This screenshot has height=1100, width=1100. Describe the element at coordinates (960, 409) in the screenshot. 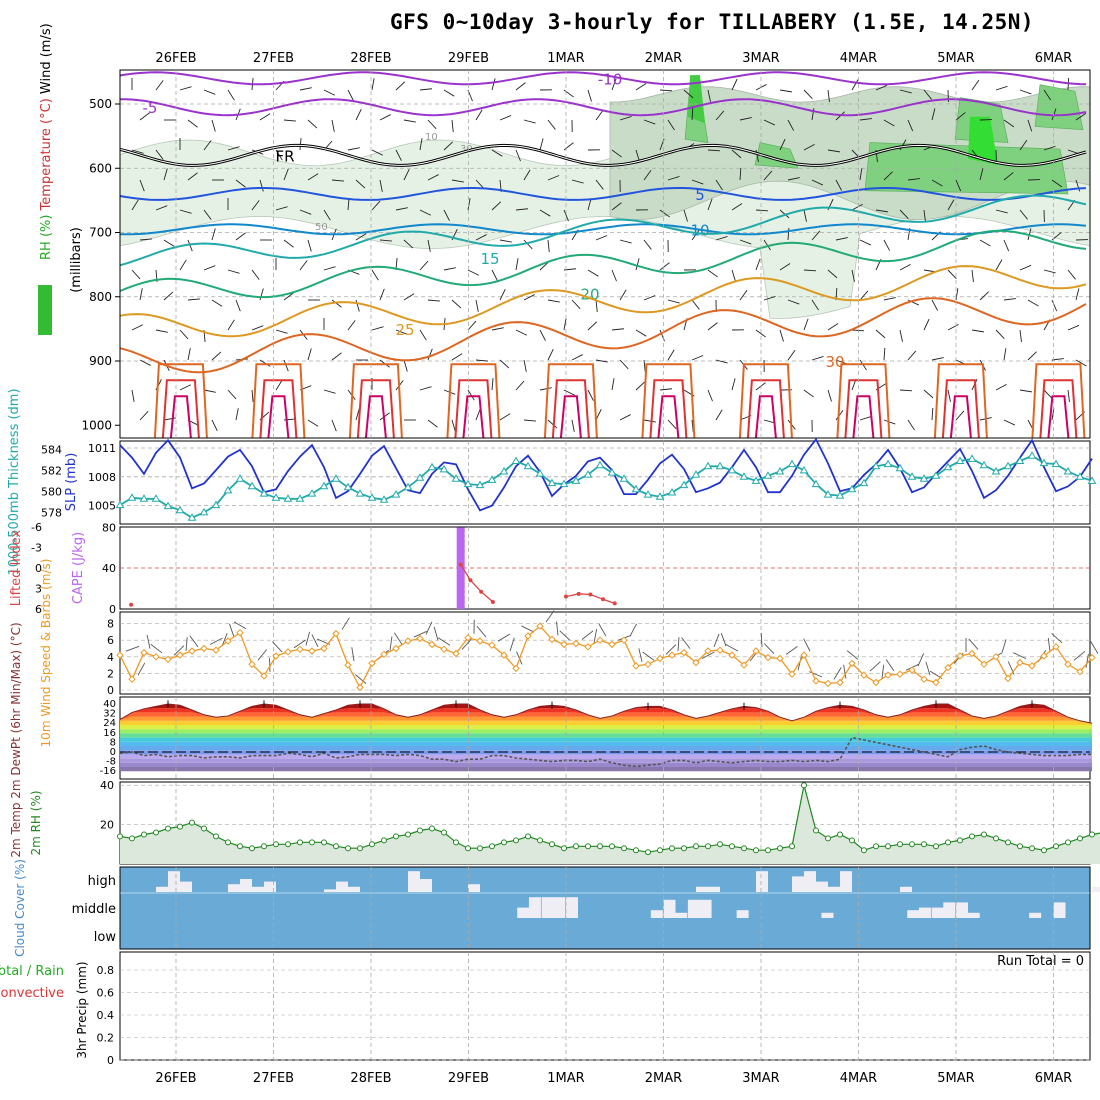

I see `temp-contour-surface` at that location.